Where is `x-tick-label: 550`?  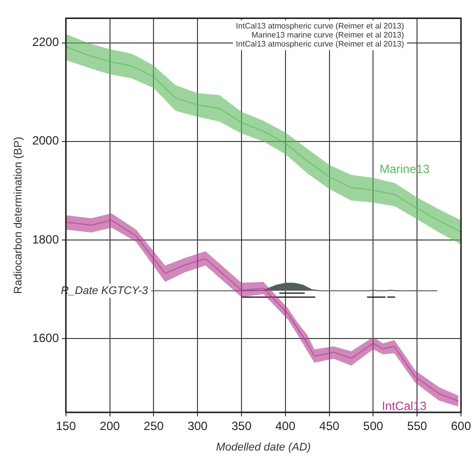
x-tick-label: 550 is located at coordinates (417, 425).